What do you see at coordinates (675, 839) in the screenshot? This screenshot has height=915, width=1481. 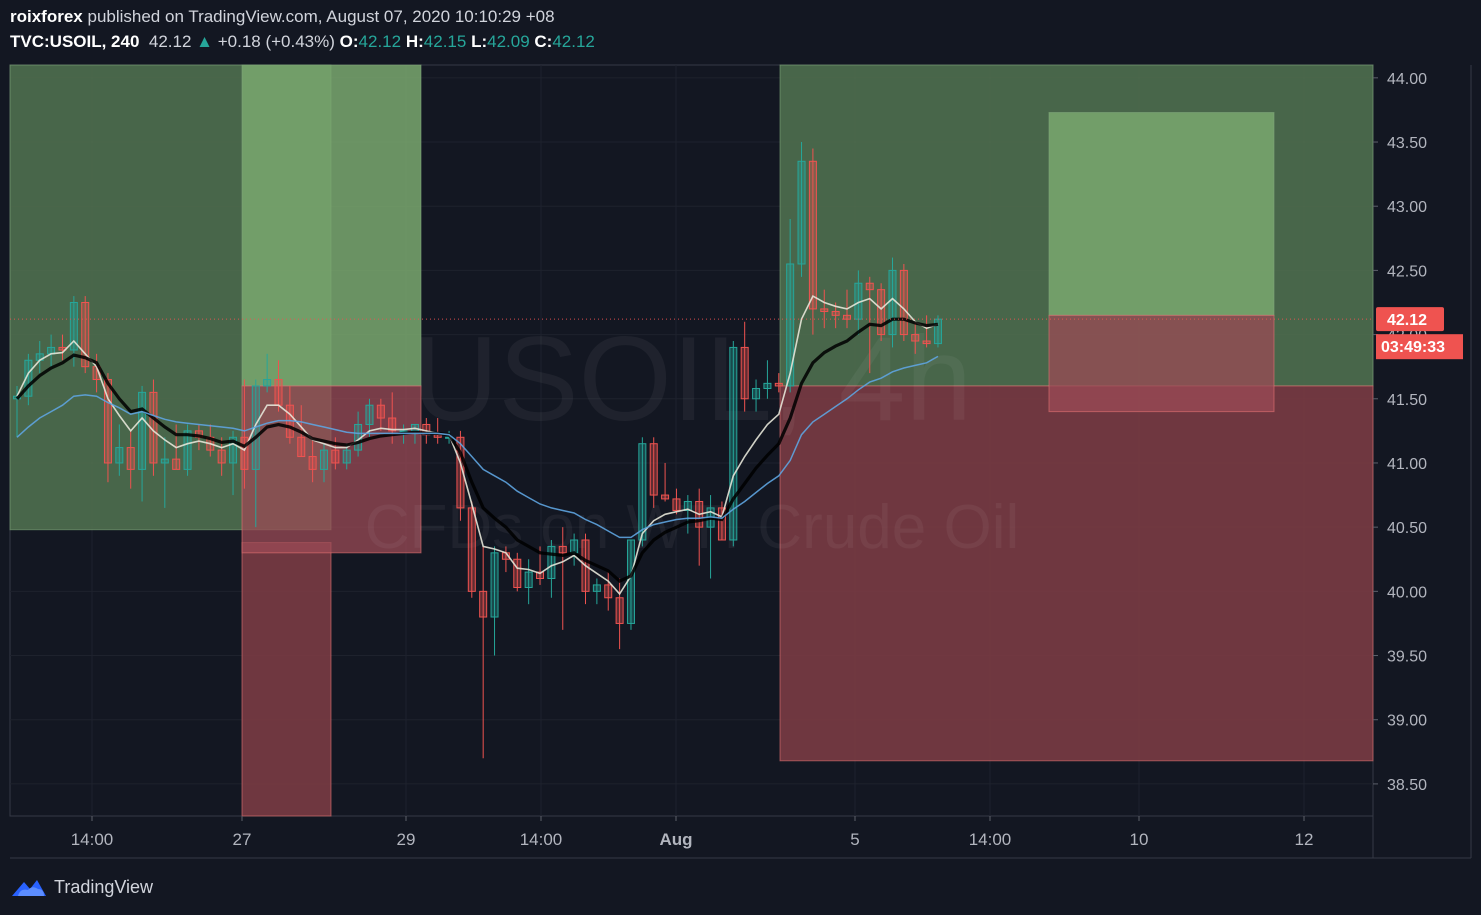 I see `x-tick-label: Aug` at bounding box center [675, 839].